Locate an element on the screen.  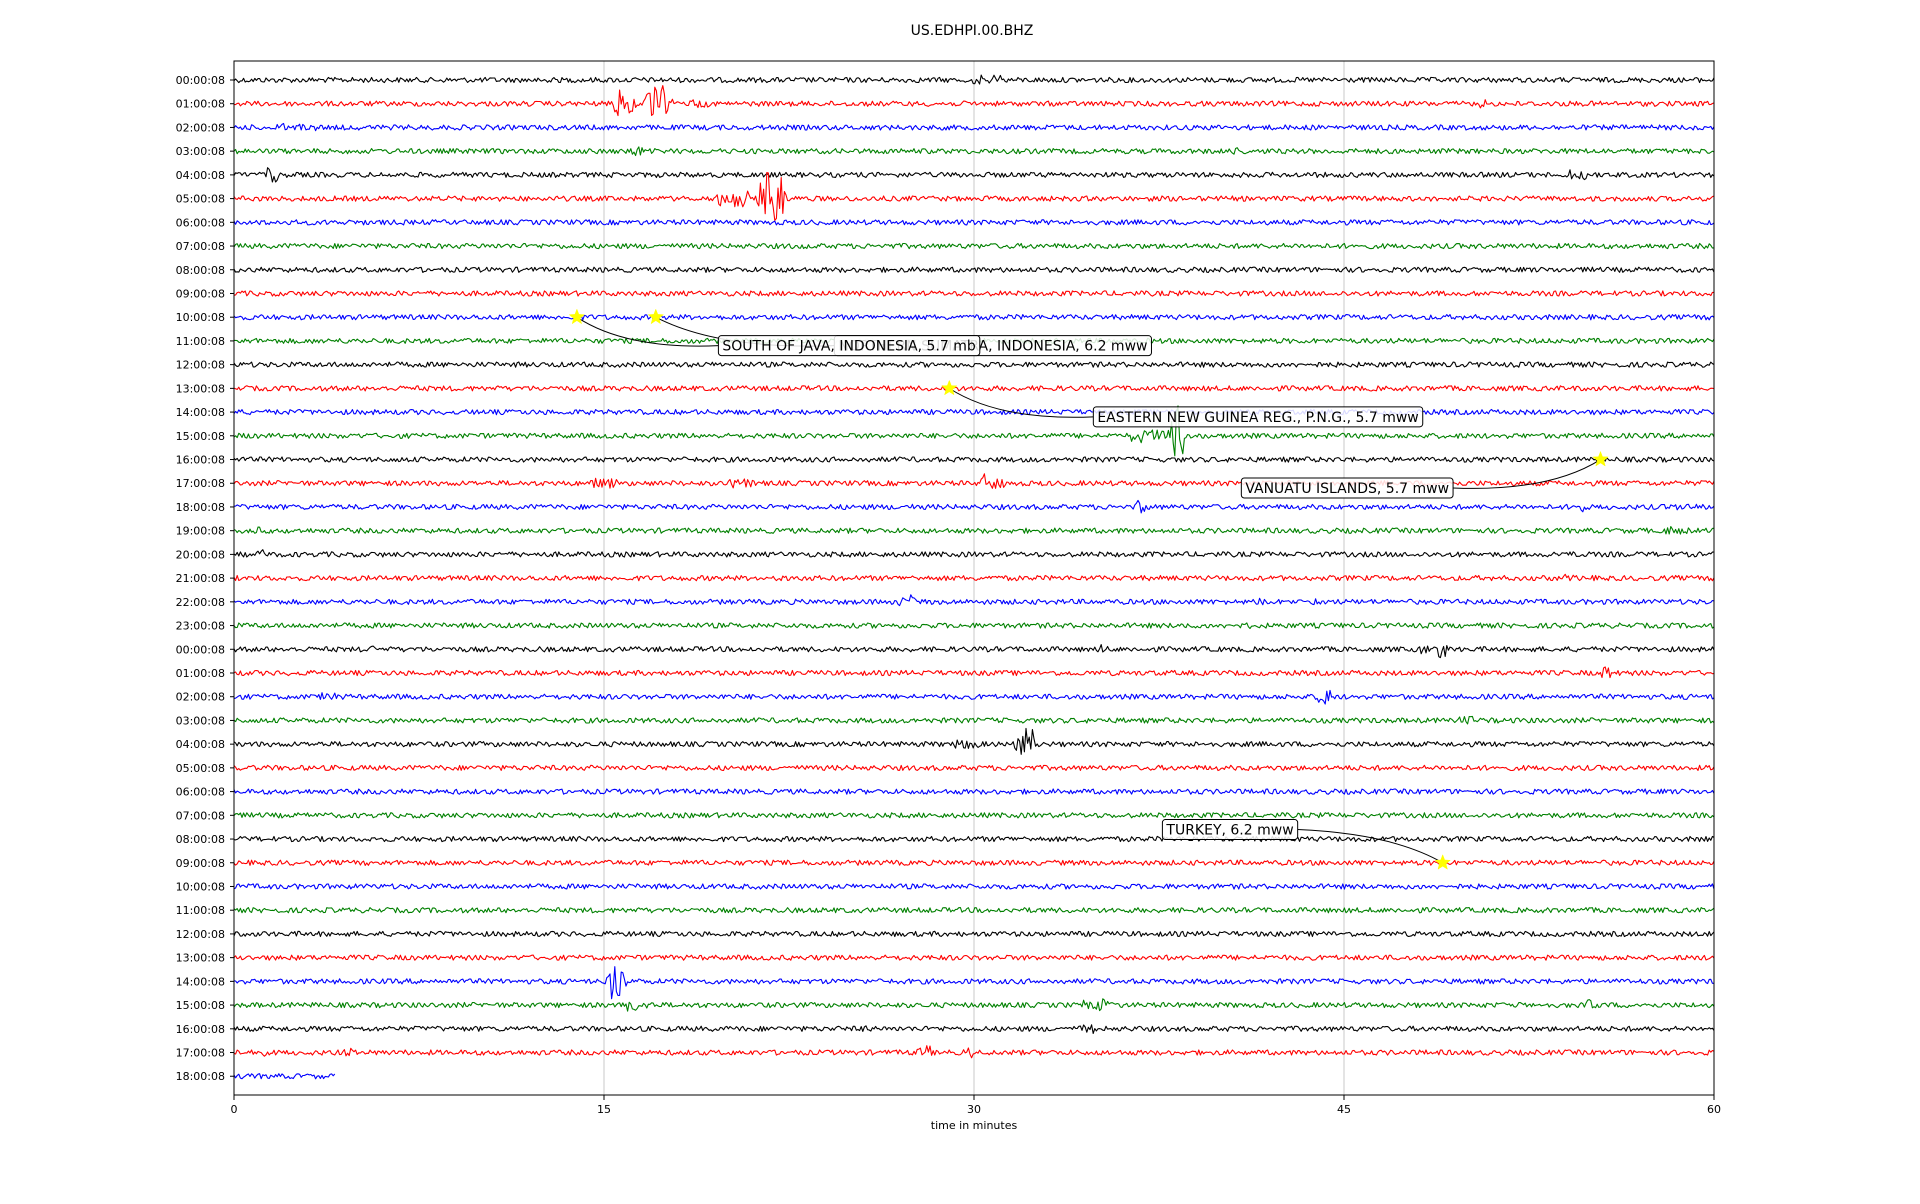
x-tick-label: 0 is located at coordinates (234, 1109).